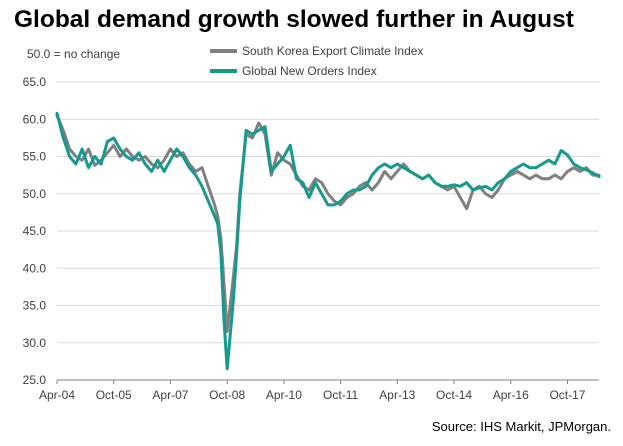  I want to click on chart-subtitle: 50.0 = no change, so click(74, 54).